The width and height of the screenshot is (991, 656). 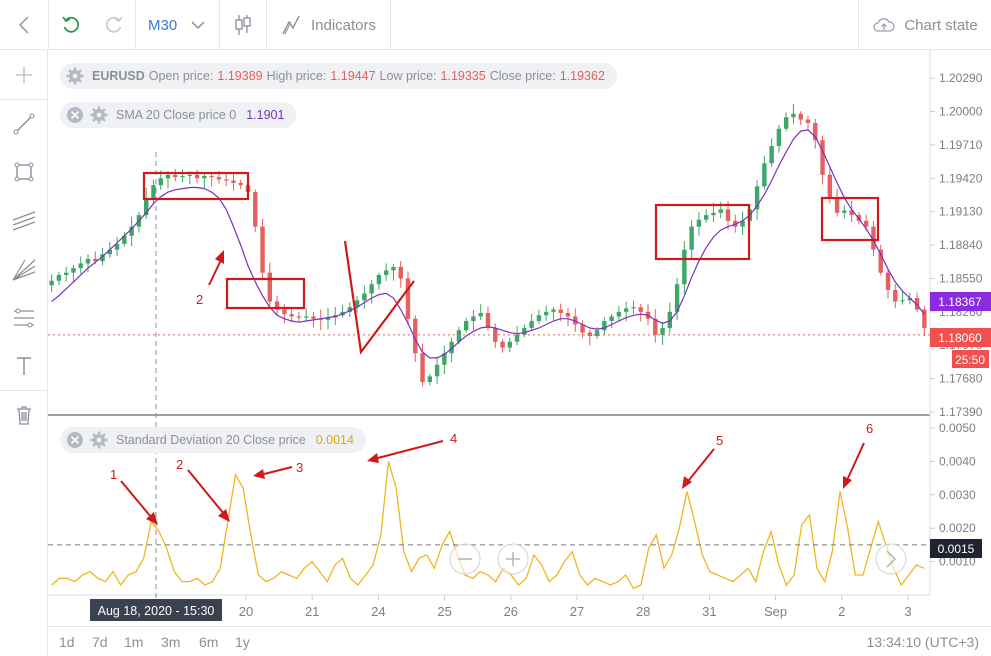 I want to click on channel-tool, so click(x=23, y=220).